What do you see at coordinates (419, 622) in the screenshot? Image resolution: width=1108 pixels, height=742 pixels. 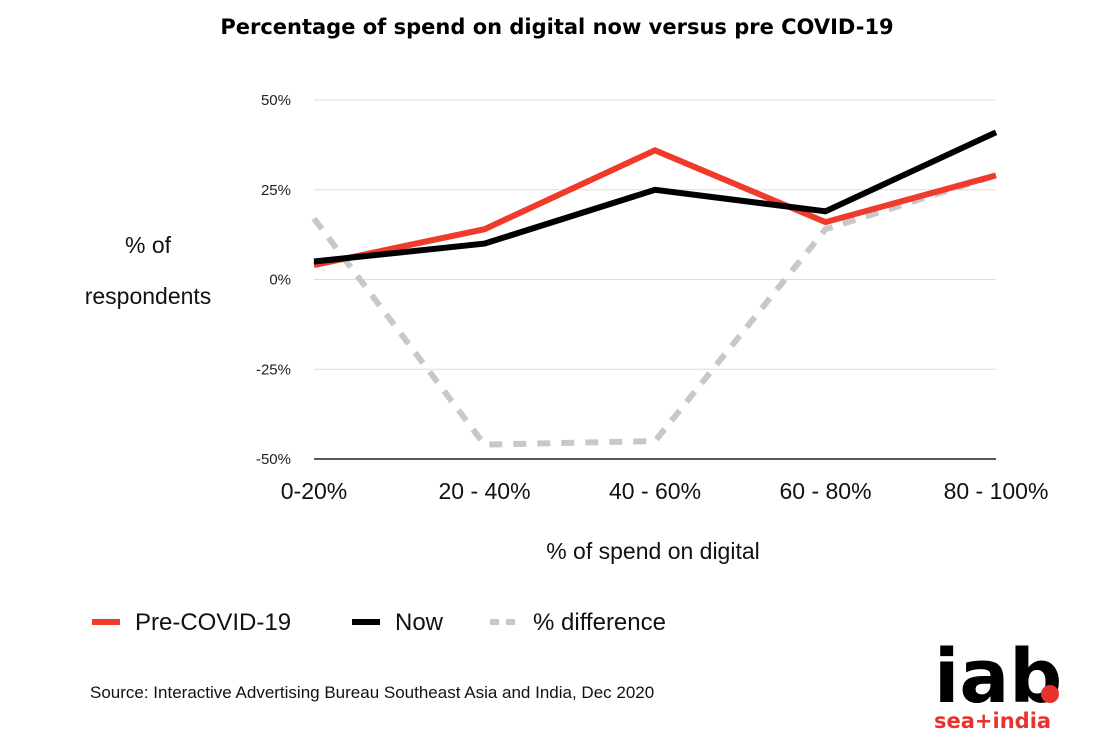 I see `legend-label: Now` at bounding box center [419, 622].